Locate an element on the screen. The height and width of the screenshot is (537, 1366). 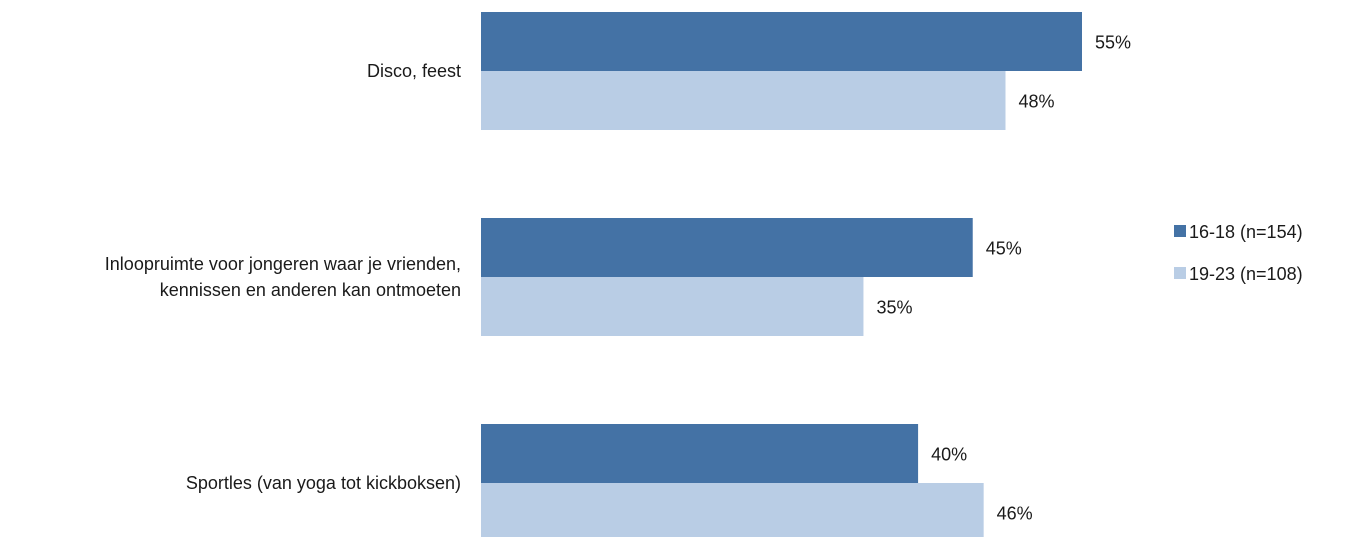
data-label: 46% is located at coordinates (1015, 514).